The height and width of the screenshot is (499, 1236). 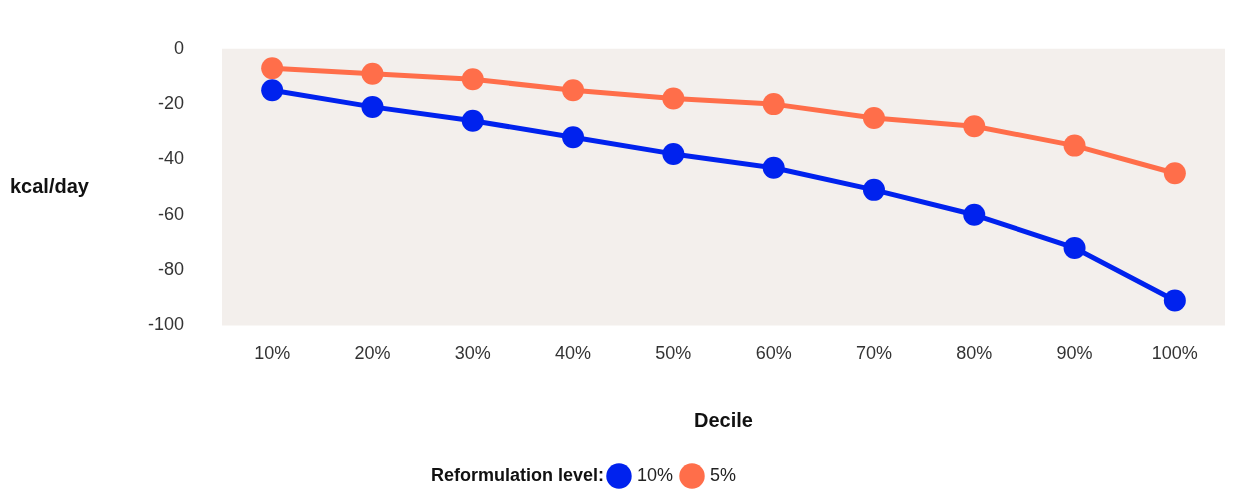 I want to click on y-tick-label: -40, so click(x=171, y=158).